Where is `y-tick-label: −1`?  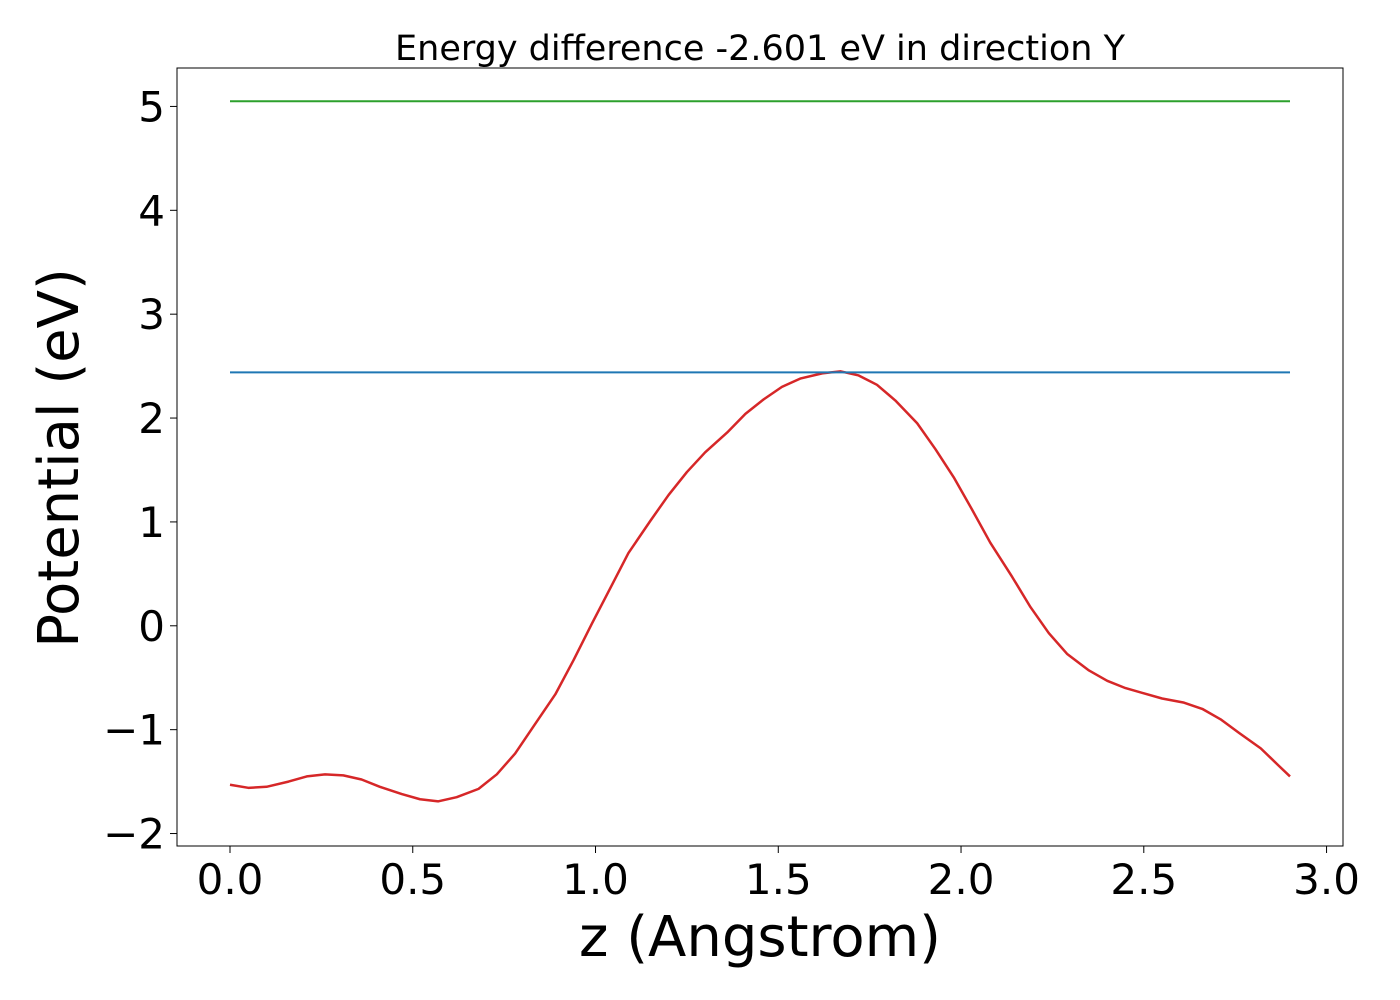
y-tick-label: −1 is located at coordinates (134, 730).